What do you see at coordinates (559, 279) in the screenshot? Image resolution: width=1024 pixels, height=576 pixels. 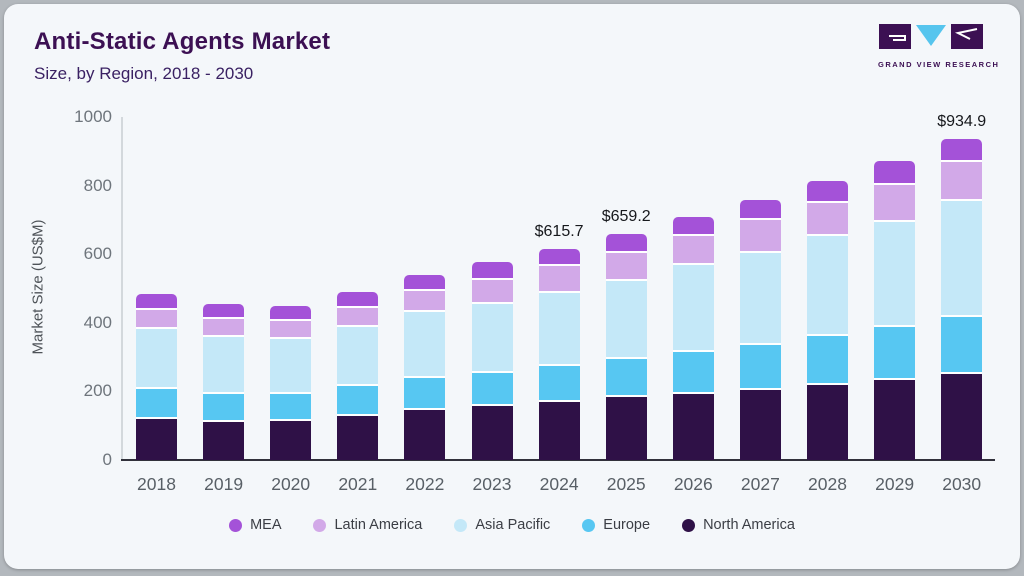 I see `bar-segment-latin-america-2024` at bounding box center [559, 279].